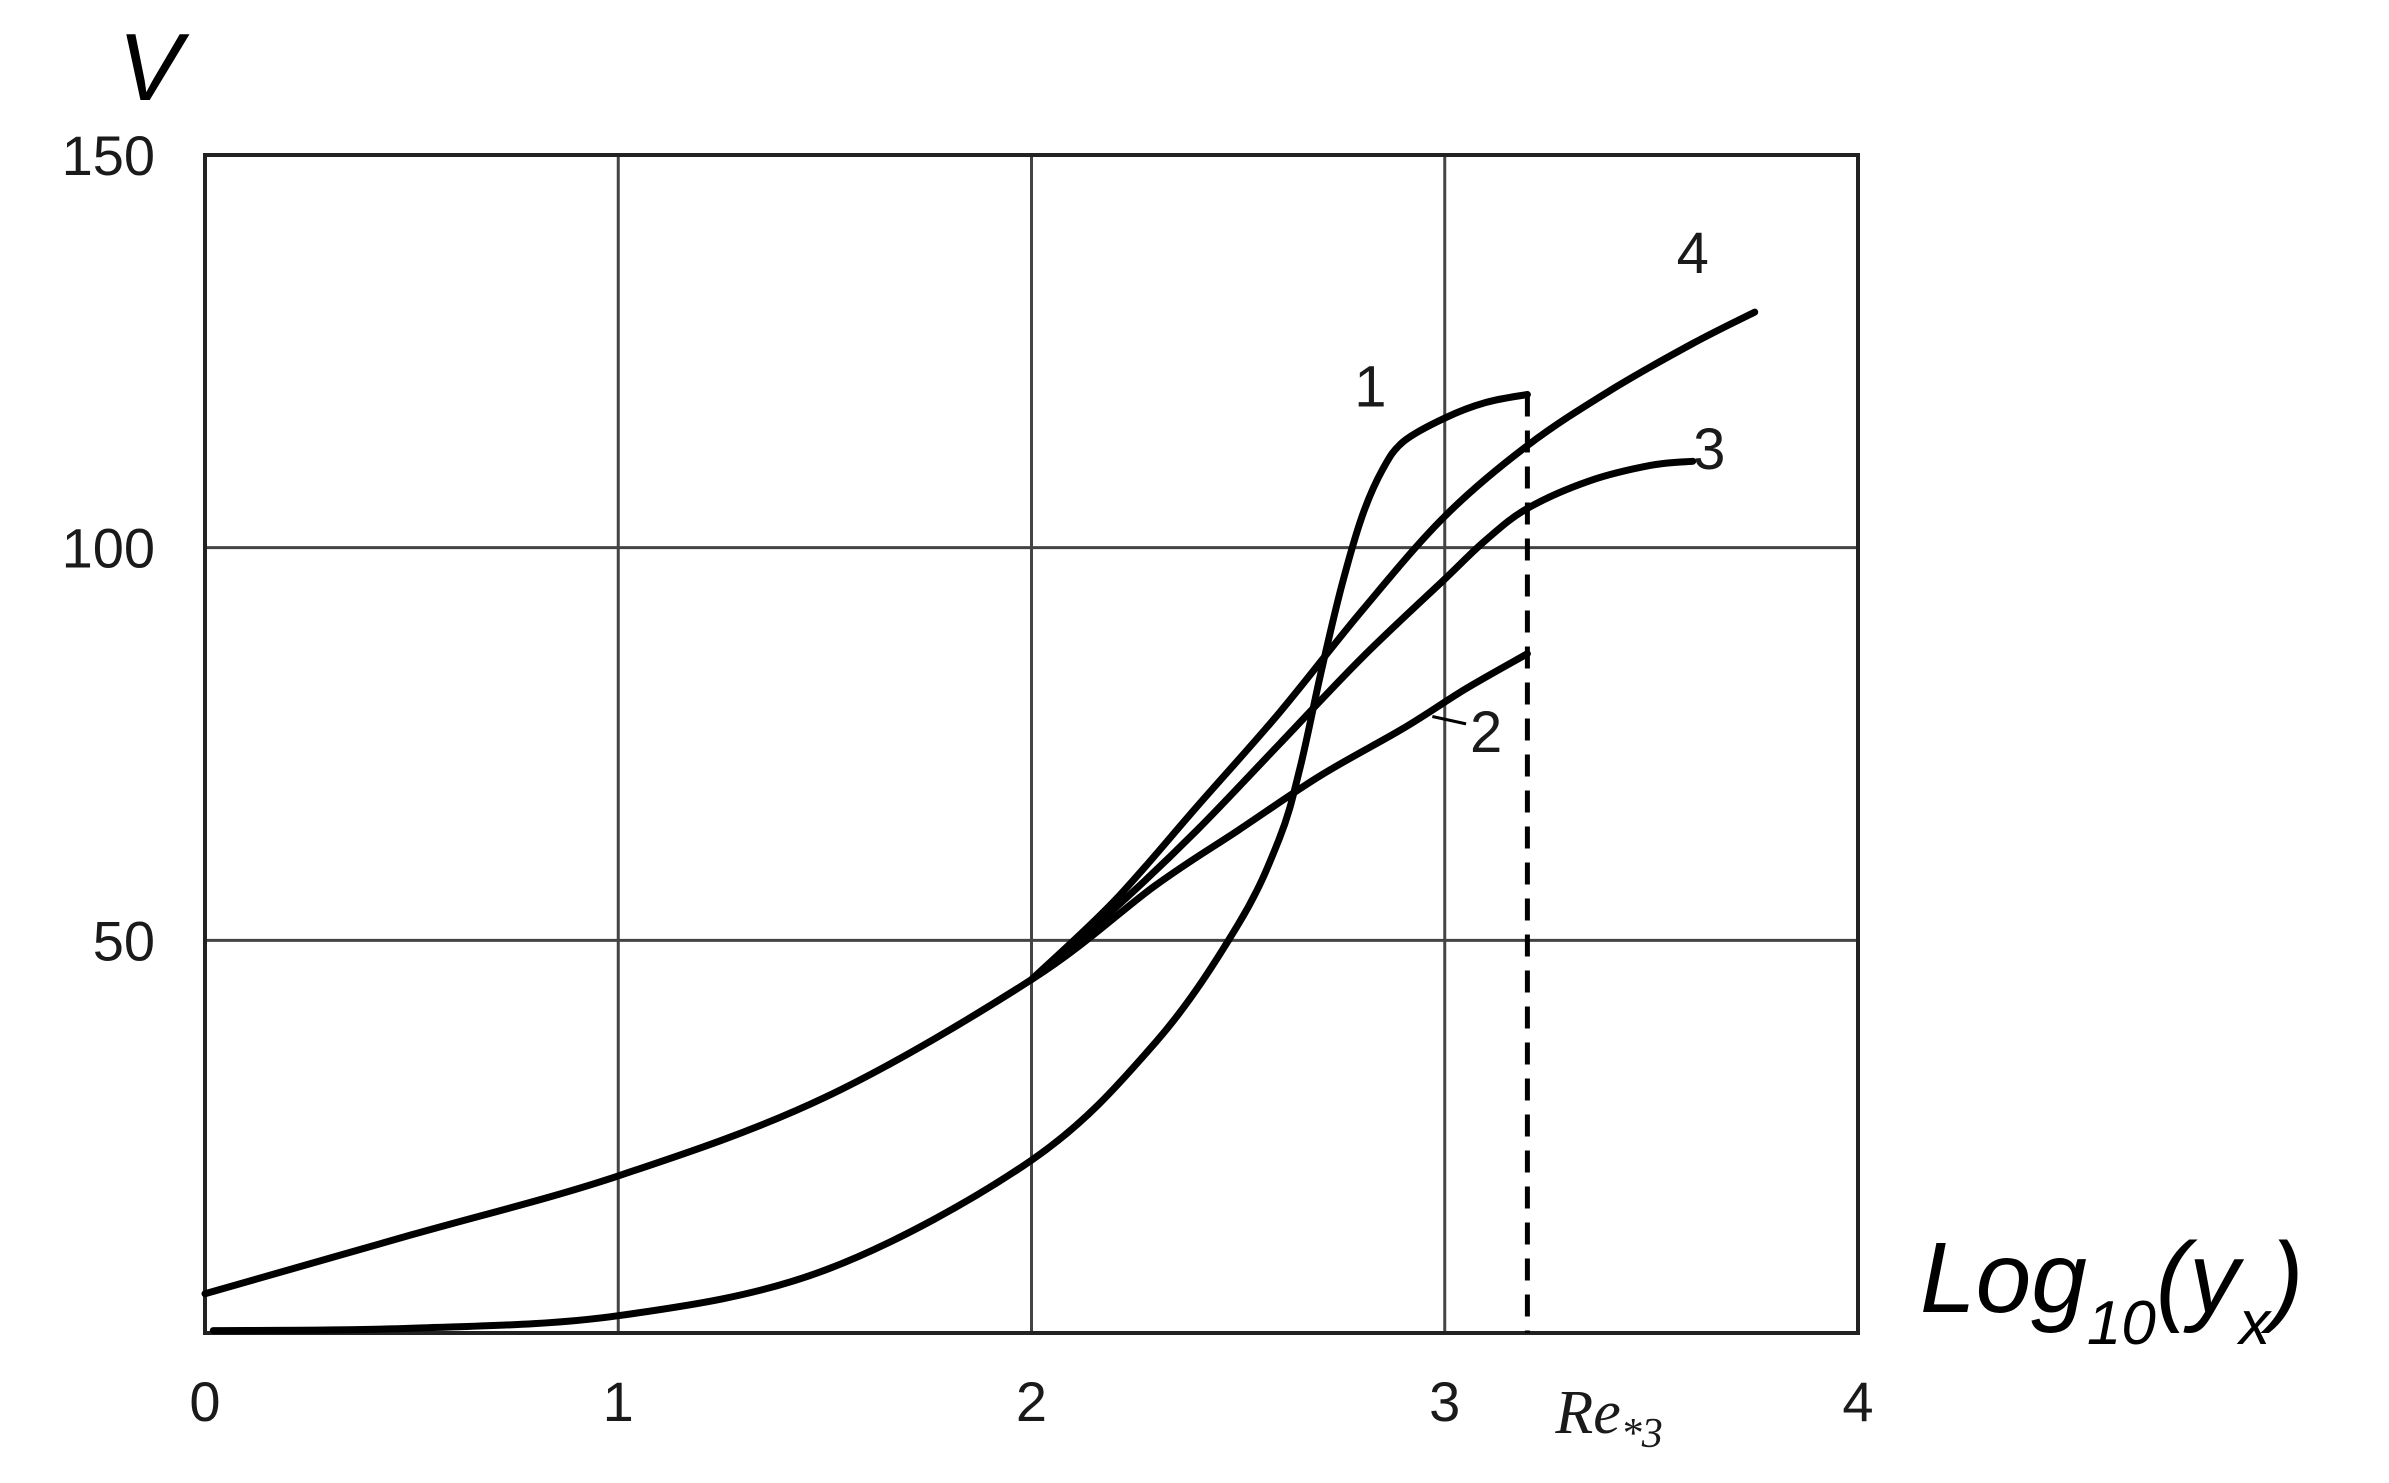  I want to click on curve-label-1: 1, so click(1370, 386).